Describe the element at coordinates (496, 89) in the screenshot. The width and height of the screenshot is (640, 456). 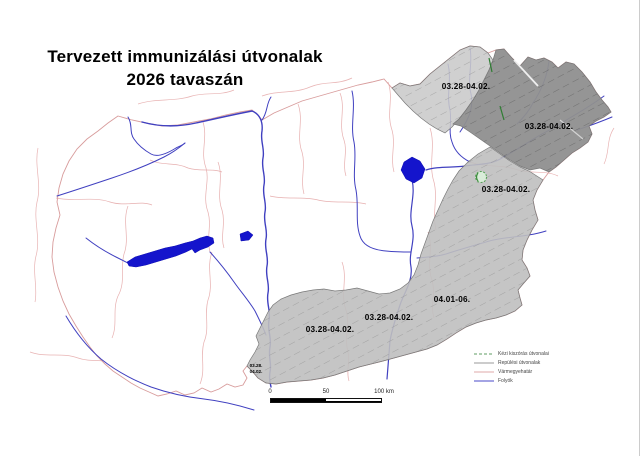
I see `hand-route-marks` at that location.